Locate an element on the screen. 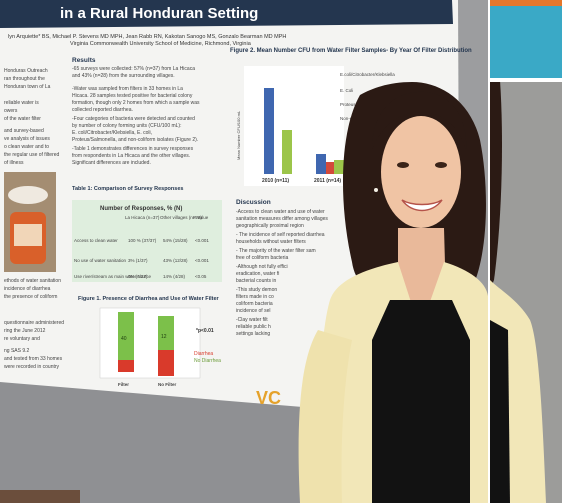 The height and width of the screenshot is (503, 562). results-line: E. coli/Citrobacter/Klebsiella, E. coli, is located at coordinates (112, 133).